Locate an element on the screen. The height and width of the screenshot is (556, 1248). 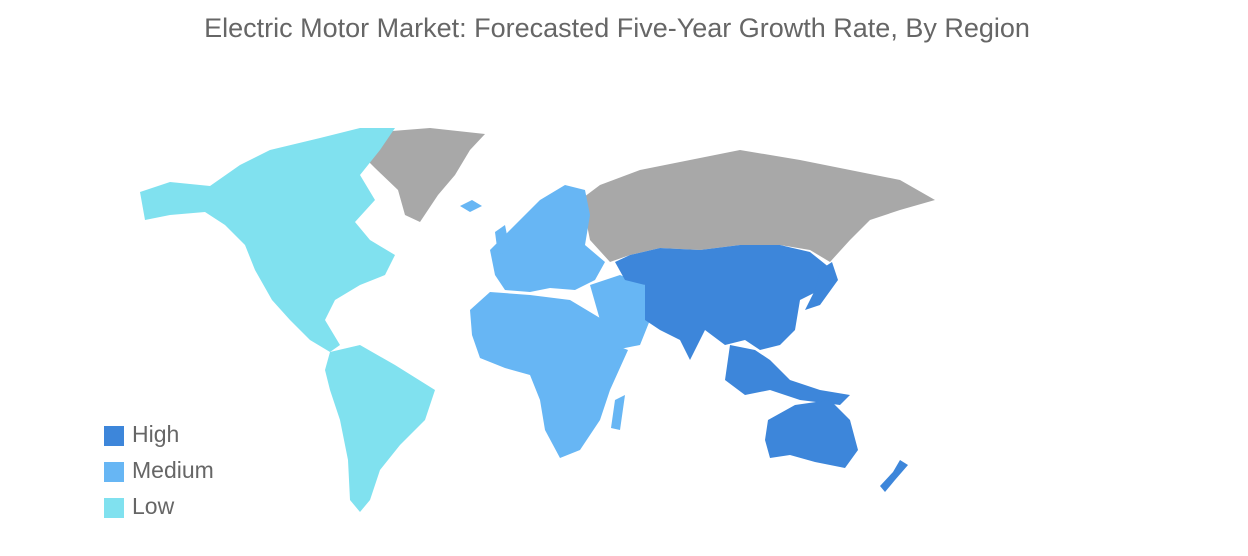
australia is located at coordinates (811, 434).